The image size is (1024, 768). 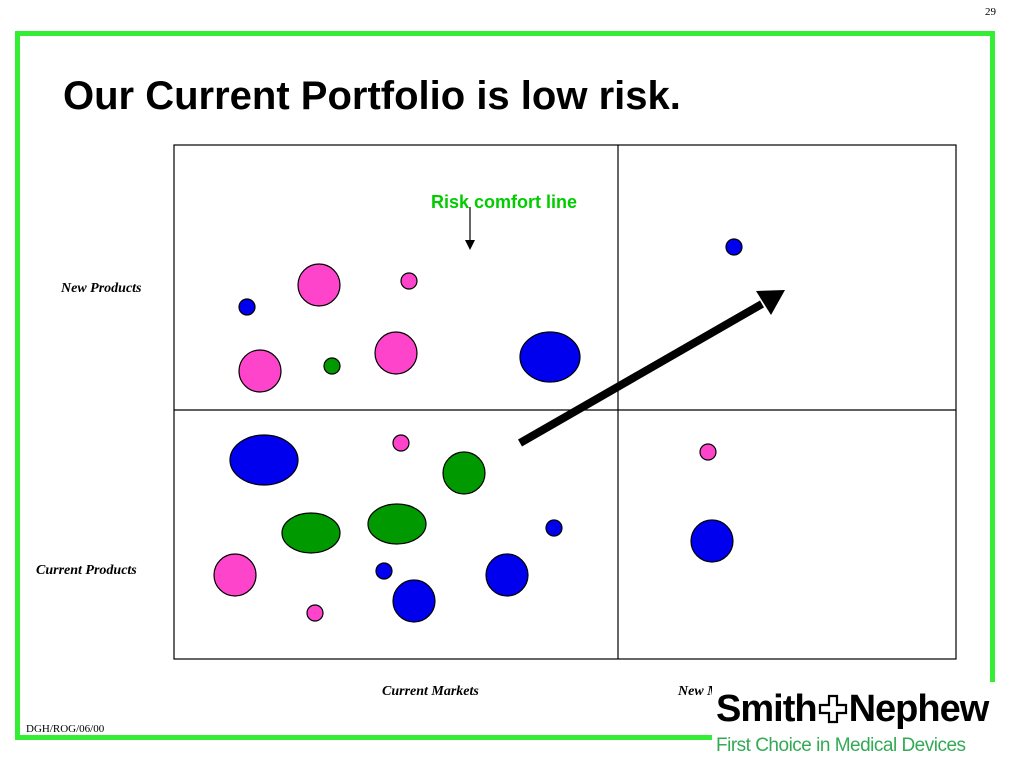 I want to click on row-label-current-products: Current Products, so click(x=86, y=570).